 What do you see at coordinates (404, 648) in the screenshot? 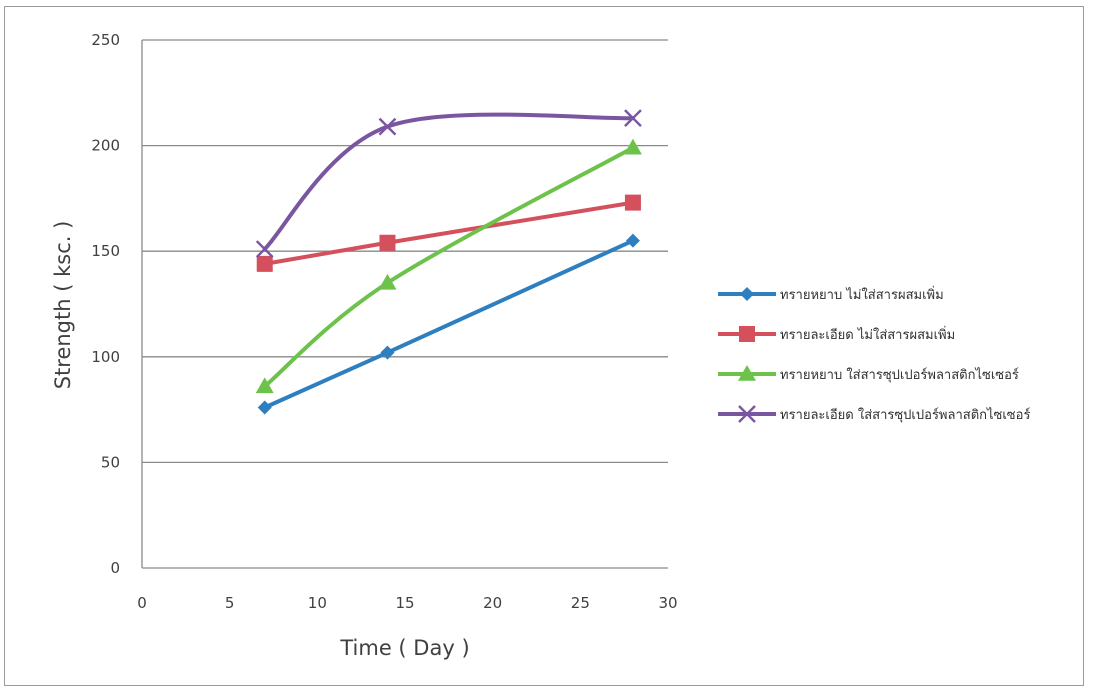
I see `x-axis-title: Time ( Day )` at bounding box center [404, 648].